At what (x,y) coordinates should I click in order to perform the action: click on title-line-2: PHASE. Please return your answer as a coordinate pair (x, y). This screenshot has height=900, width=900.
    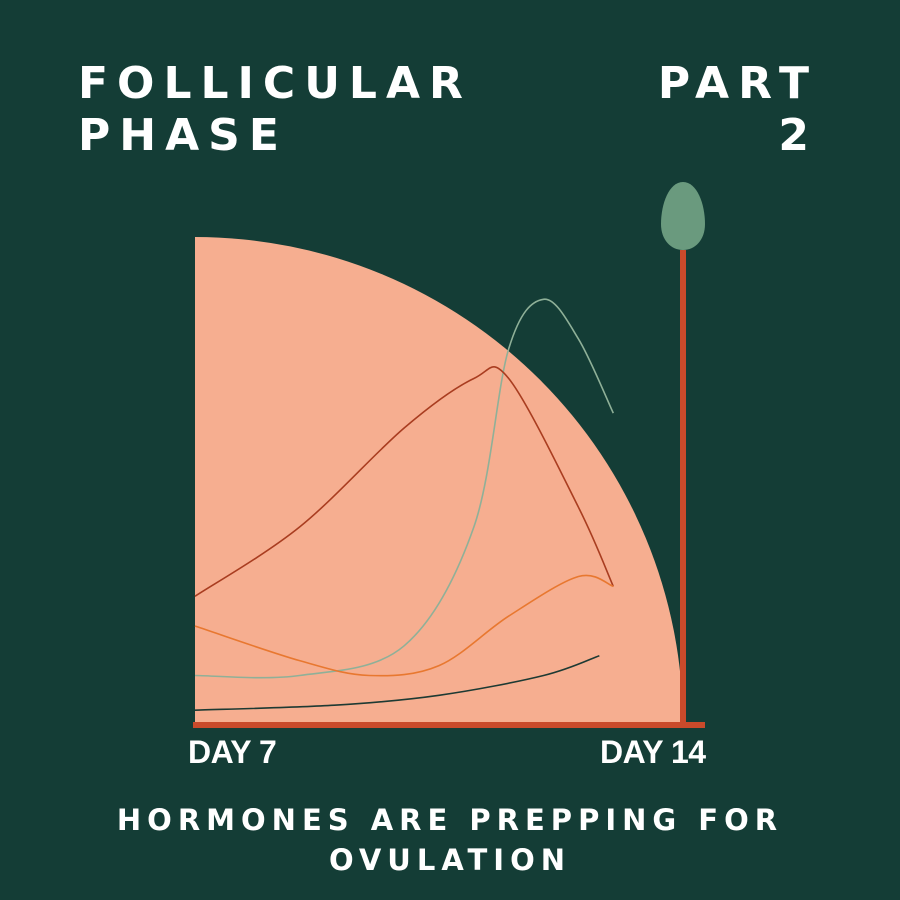
    Looking at the image, I should click on (183, 135).